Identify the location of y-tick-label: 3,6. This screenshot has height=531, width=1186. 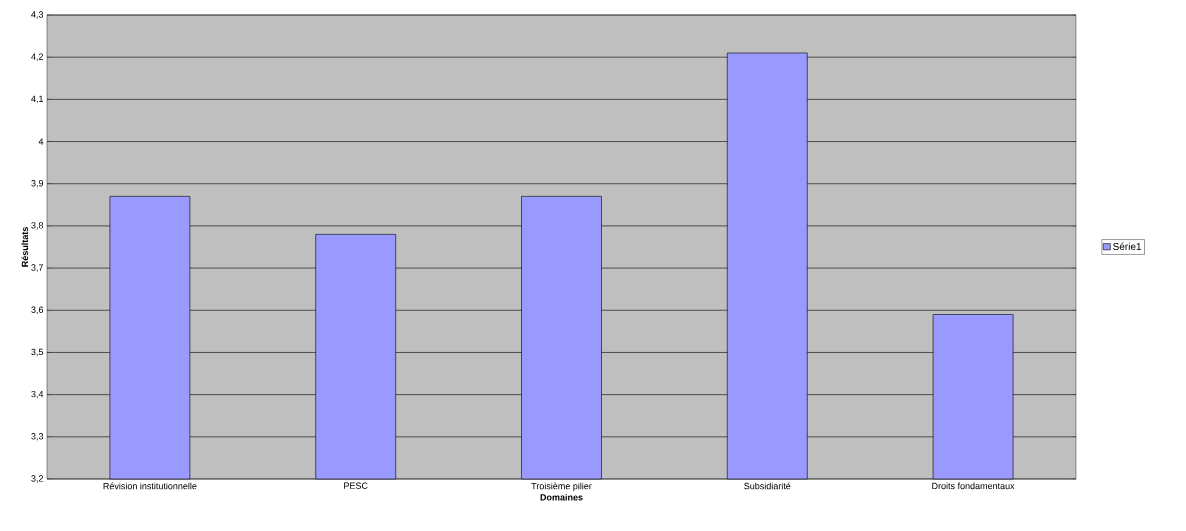
(37, 310).